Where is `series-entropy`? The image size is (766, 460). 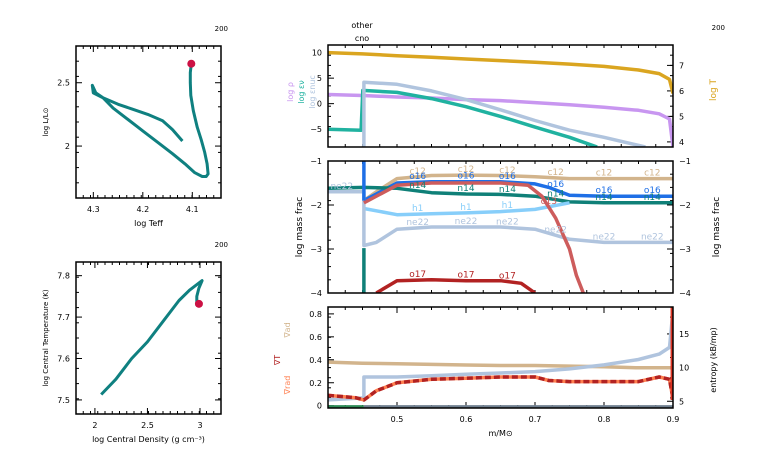
series-entropy is located at coordinates (500, 356).